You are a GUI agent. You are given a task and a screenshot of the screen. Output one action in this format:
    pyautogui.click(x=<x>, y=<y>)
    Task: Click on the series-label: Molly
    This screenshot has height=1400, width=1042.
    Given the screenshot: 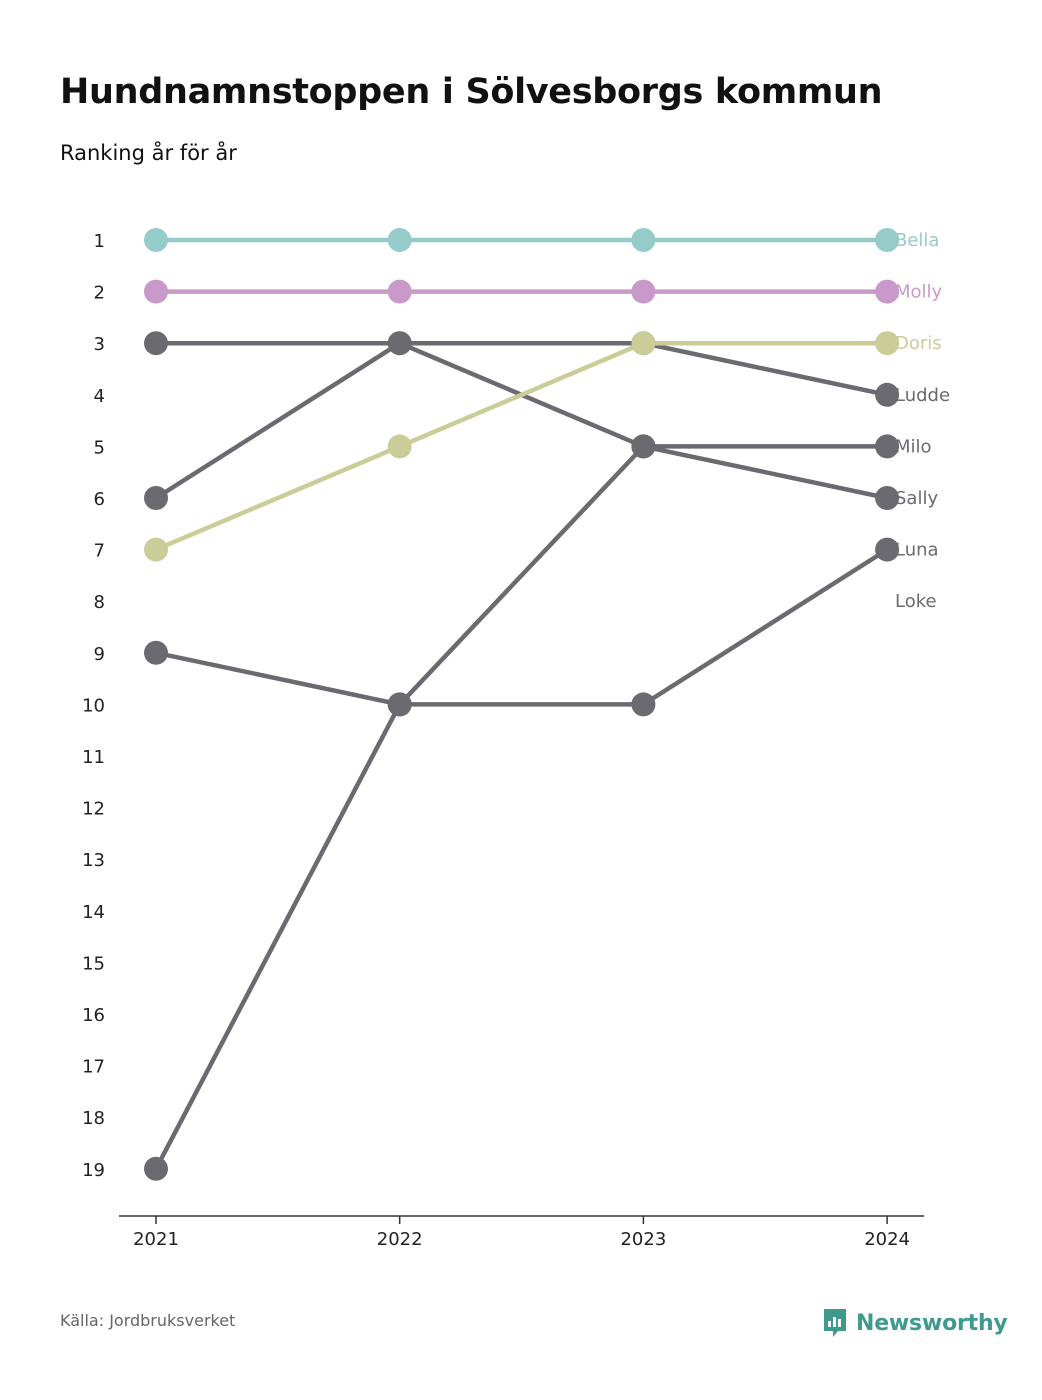 What is the action you would take?
    pyautogui.click(x=919, y=292)
    